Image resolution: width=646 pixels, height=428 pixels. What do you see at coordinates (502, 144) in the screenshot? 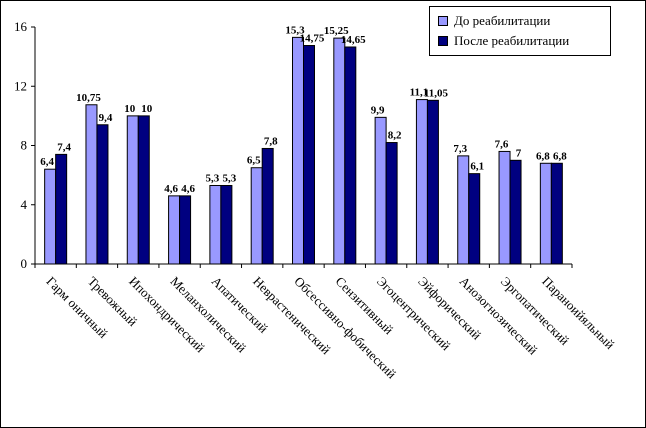
I see `data-label-before: 7,6` at bounding box center [502, 144].